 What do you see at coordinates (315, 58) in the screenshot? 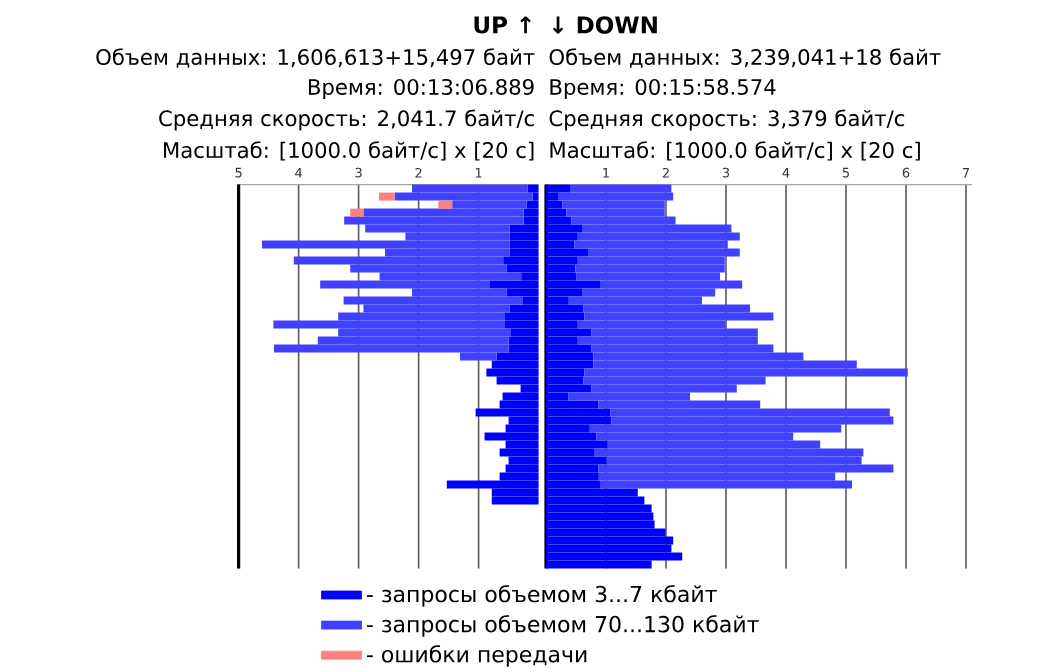
I see `text: Объем данных: 1,606,613+15,497 байт` at bounding box center [315, 58].